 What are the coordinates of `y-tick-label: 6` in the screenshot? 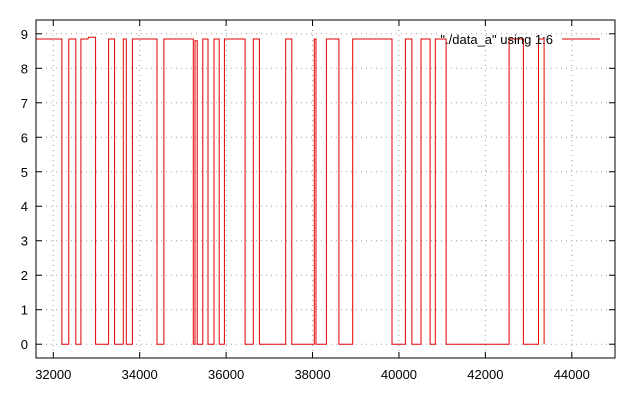 It's located at (24, 137).